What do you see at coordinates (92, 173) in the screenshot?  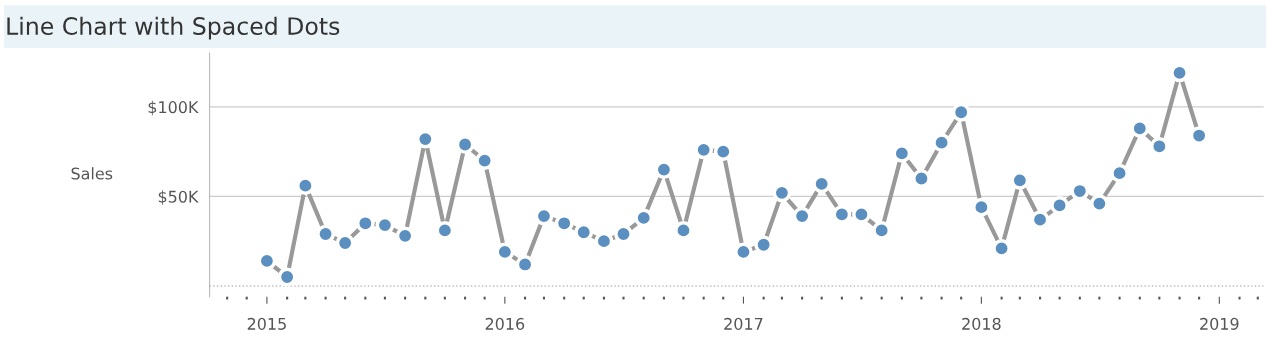 I see `y-axis-title: Sales` at bounding box center [92, 173].